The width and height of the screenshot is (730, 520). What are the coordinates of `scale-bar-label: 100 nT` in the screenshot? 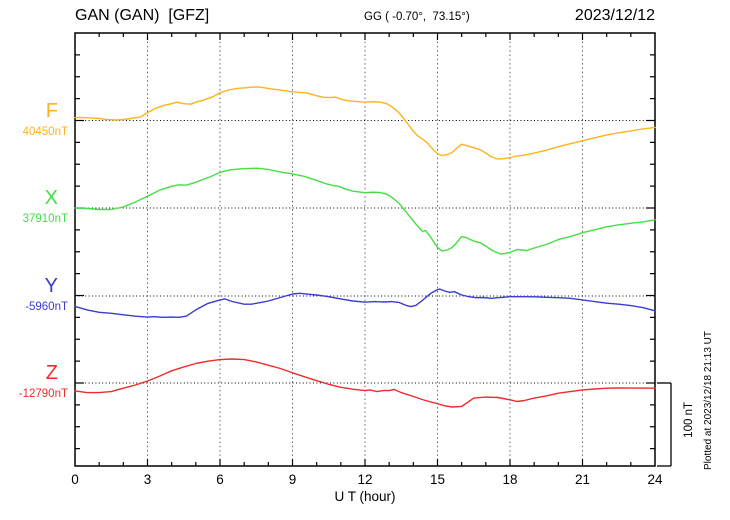 It's located at (689, 420).